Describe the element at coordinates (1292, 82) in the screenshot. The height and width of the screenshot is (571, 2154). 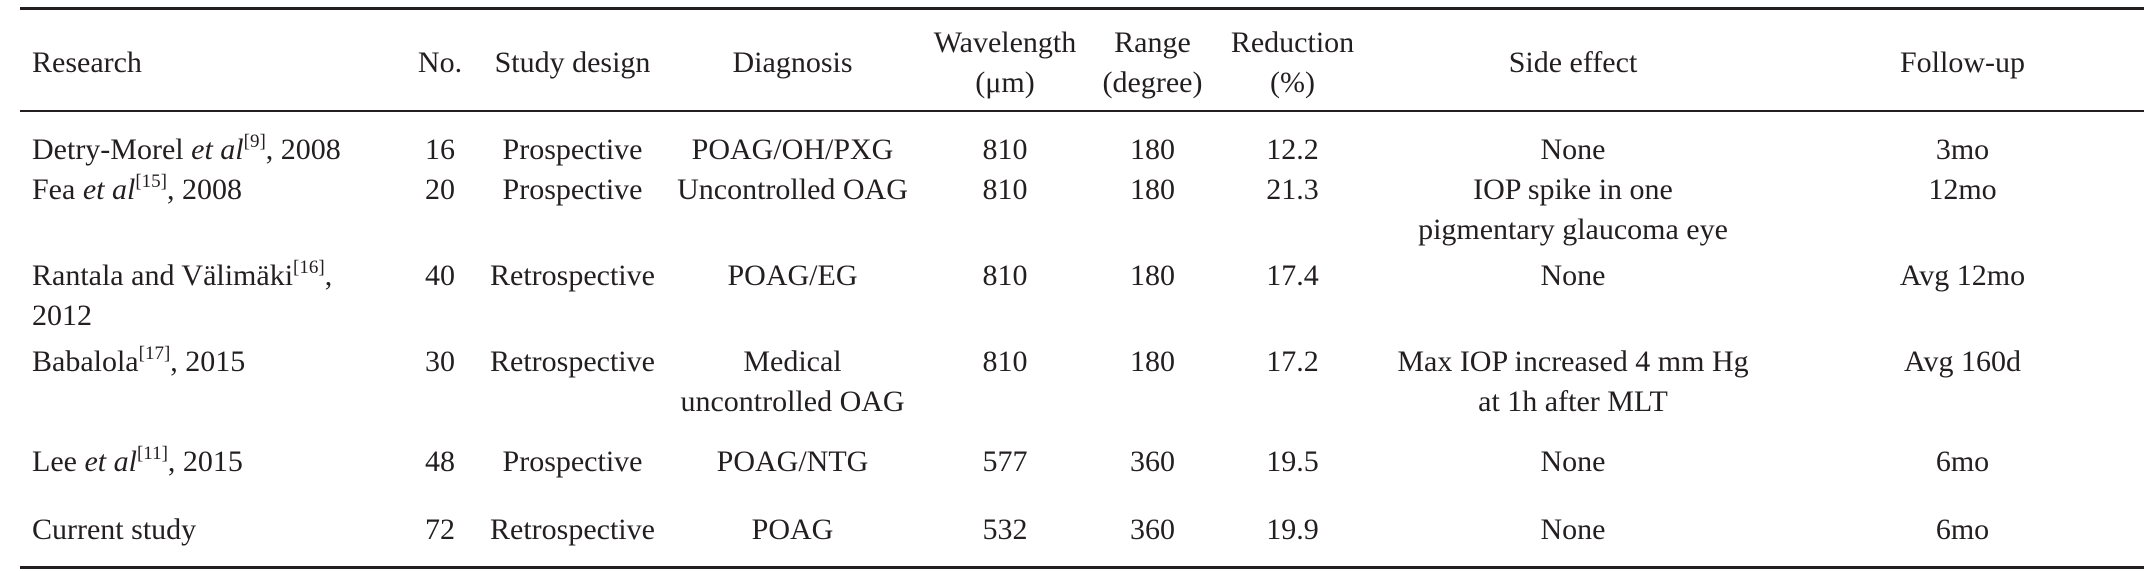
I see `header-reduction-unit: (%)` at that location.